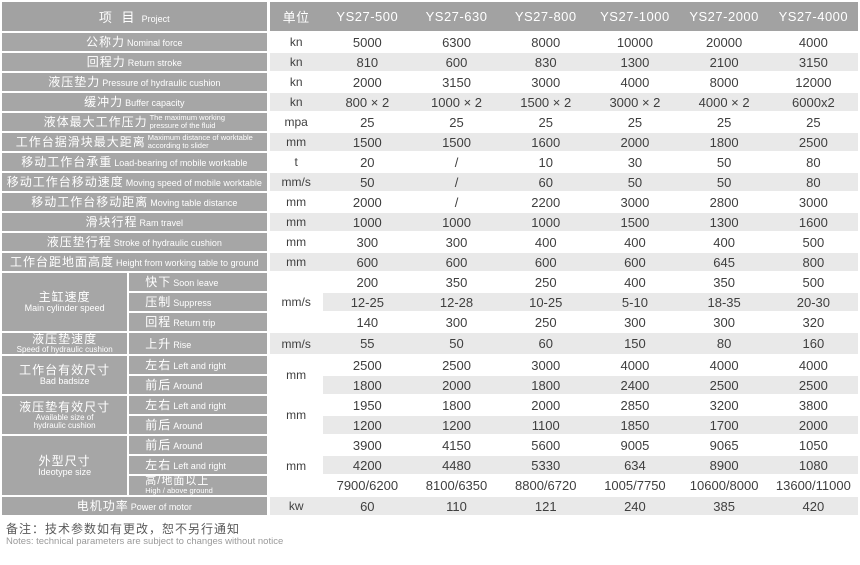 This screenshot has height=565, width=860. I want to click on group-label: 液压垫速度 Speed of hydraulic cushion, so click(66, 344).